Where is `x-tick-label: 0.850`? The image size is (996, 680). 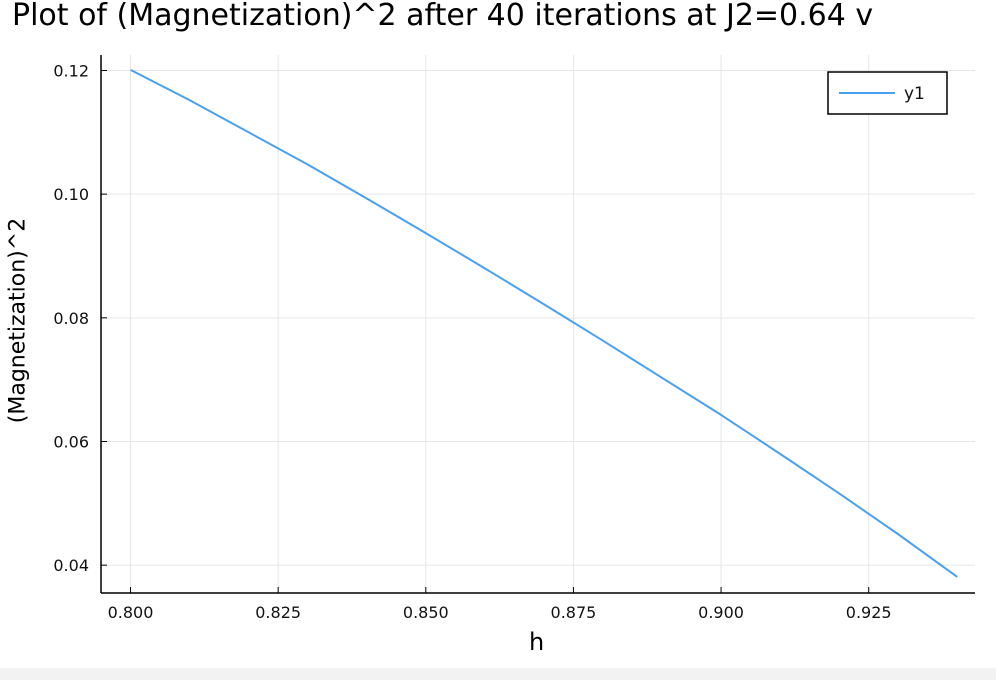
x-tick-label: 0.850 is located at coordinates (426, 612).